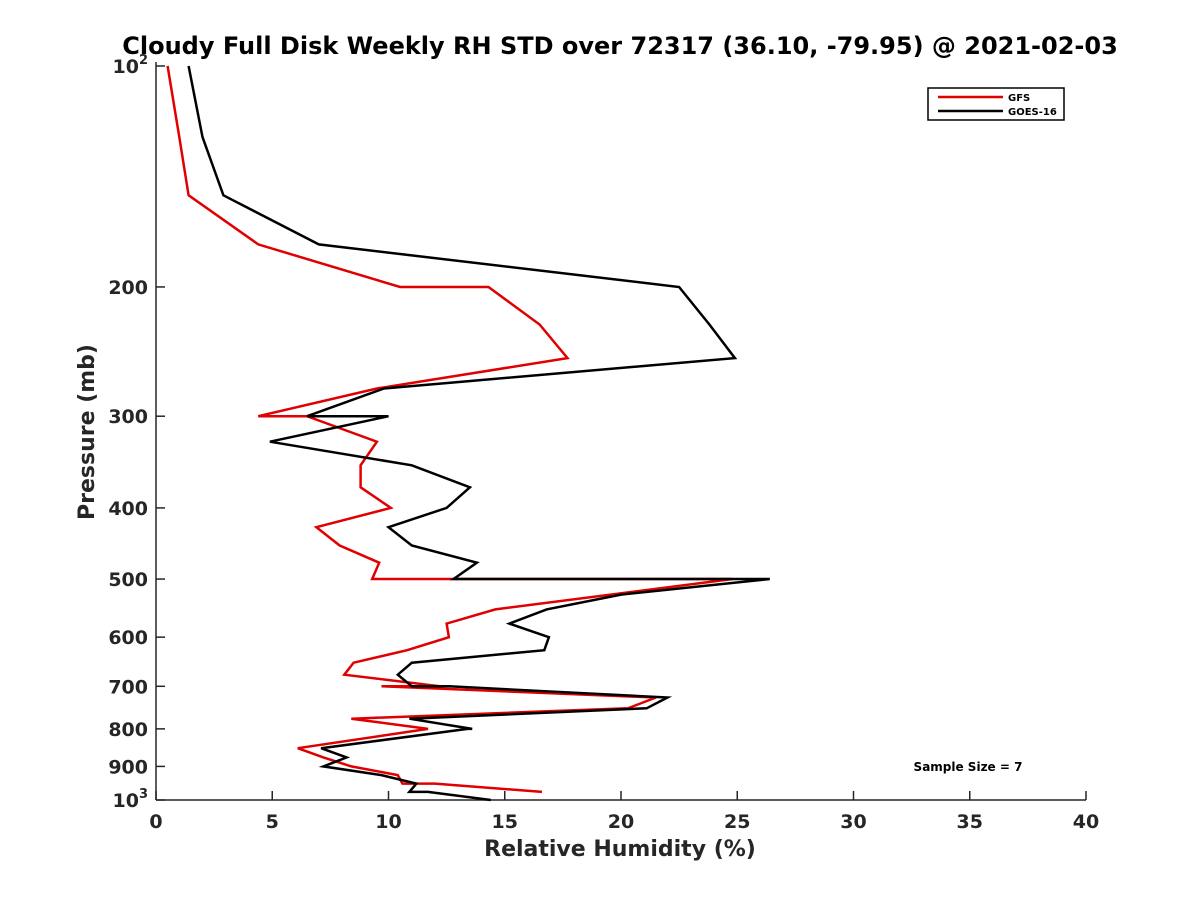 The image size is (1200, 900). I want to click on x-axis-label: Relative Humidity (%), so click(620, 849).